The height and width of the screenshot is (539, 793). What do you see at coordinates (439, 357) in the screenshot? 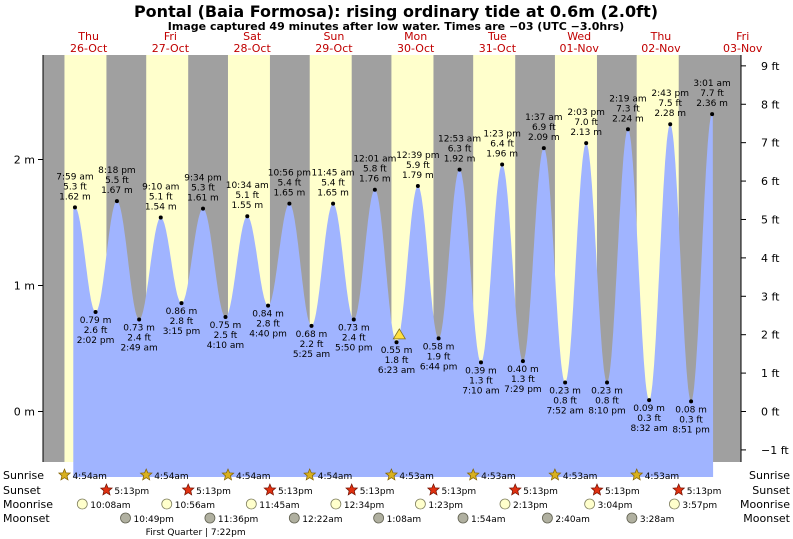
I see `low-tide-label: 0.58 m 1.9 ft 6:44 pm` at bounding box center [439, 357].